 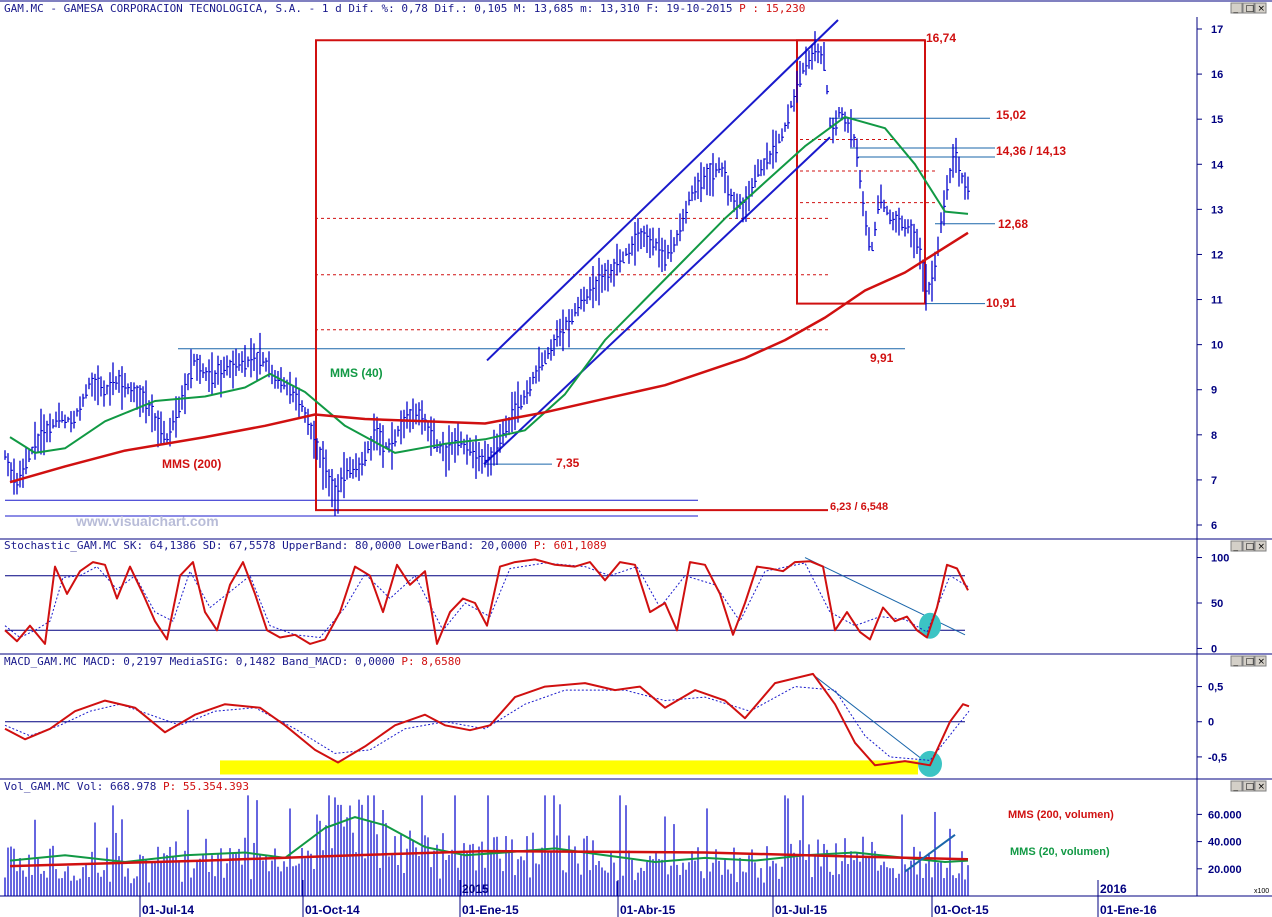 I want to click on price-y-tick-label: 12, so click(x=1217, y=255).